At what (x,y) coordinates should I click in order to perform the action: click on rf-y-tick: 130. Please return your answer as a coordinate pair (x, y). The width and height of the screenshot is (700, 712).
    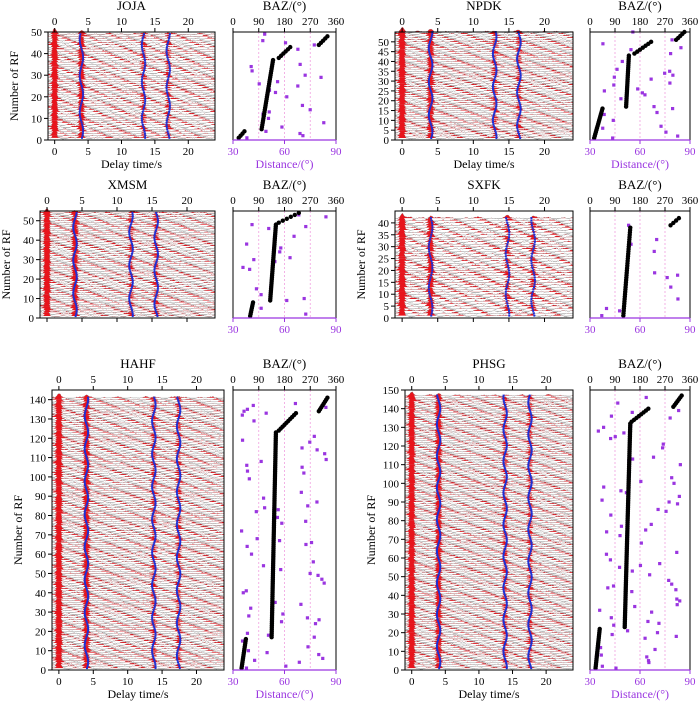
    Looking at the image, I should click on (38, 420).